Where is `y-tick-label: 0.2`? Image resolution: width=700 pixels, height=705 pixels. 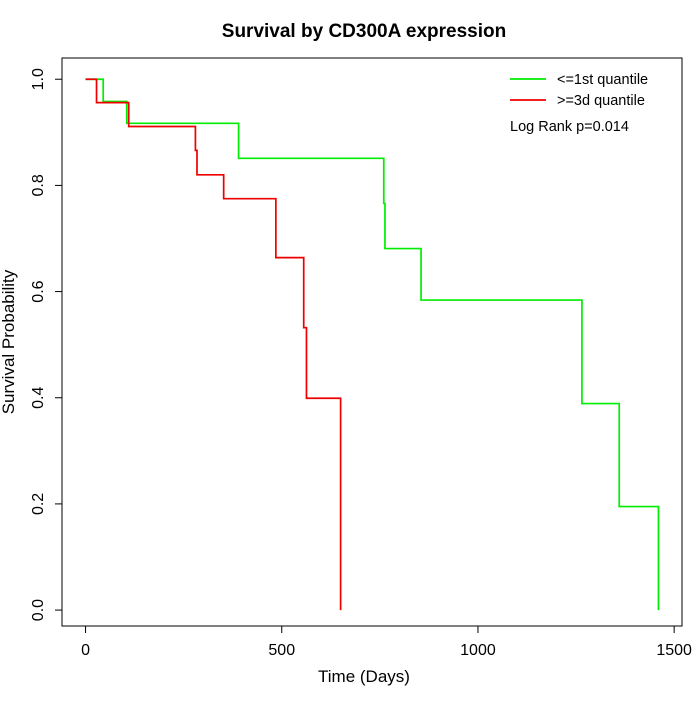
y-tick-label: 0.2 is located at coordinates (38, 504).